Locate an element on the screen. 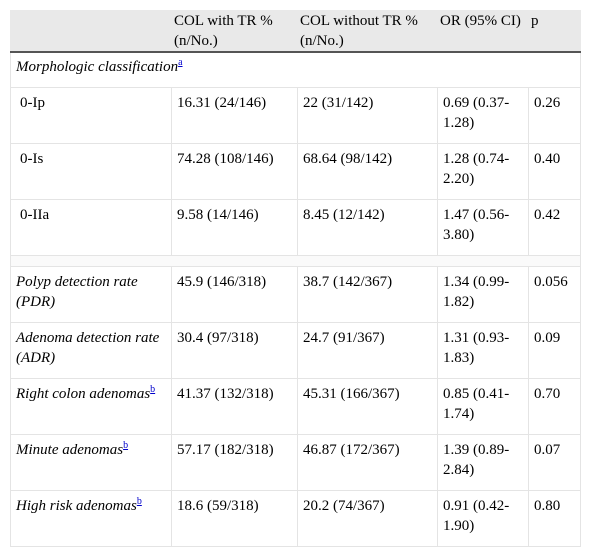  header-p-value: p is located at coordinates (554, 31).